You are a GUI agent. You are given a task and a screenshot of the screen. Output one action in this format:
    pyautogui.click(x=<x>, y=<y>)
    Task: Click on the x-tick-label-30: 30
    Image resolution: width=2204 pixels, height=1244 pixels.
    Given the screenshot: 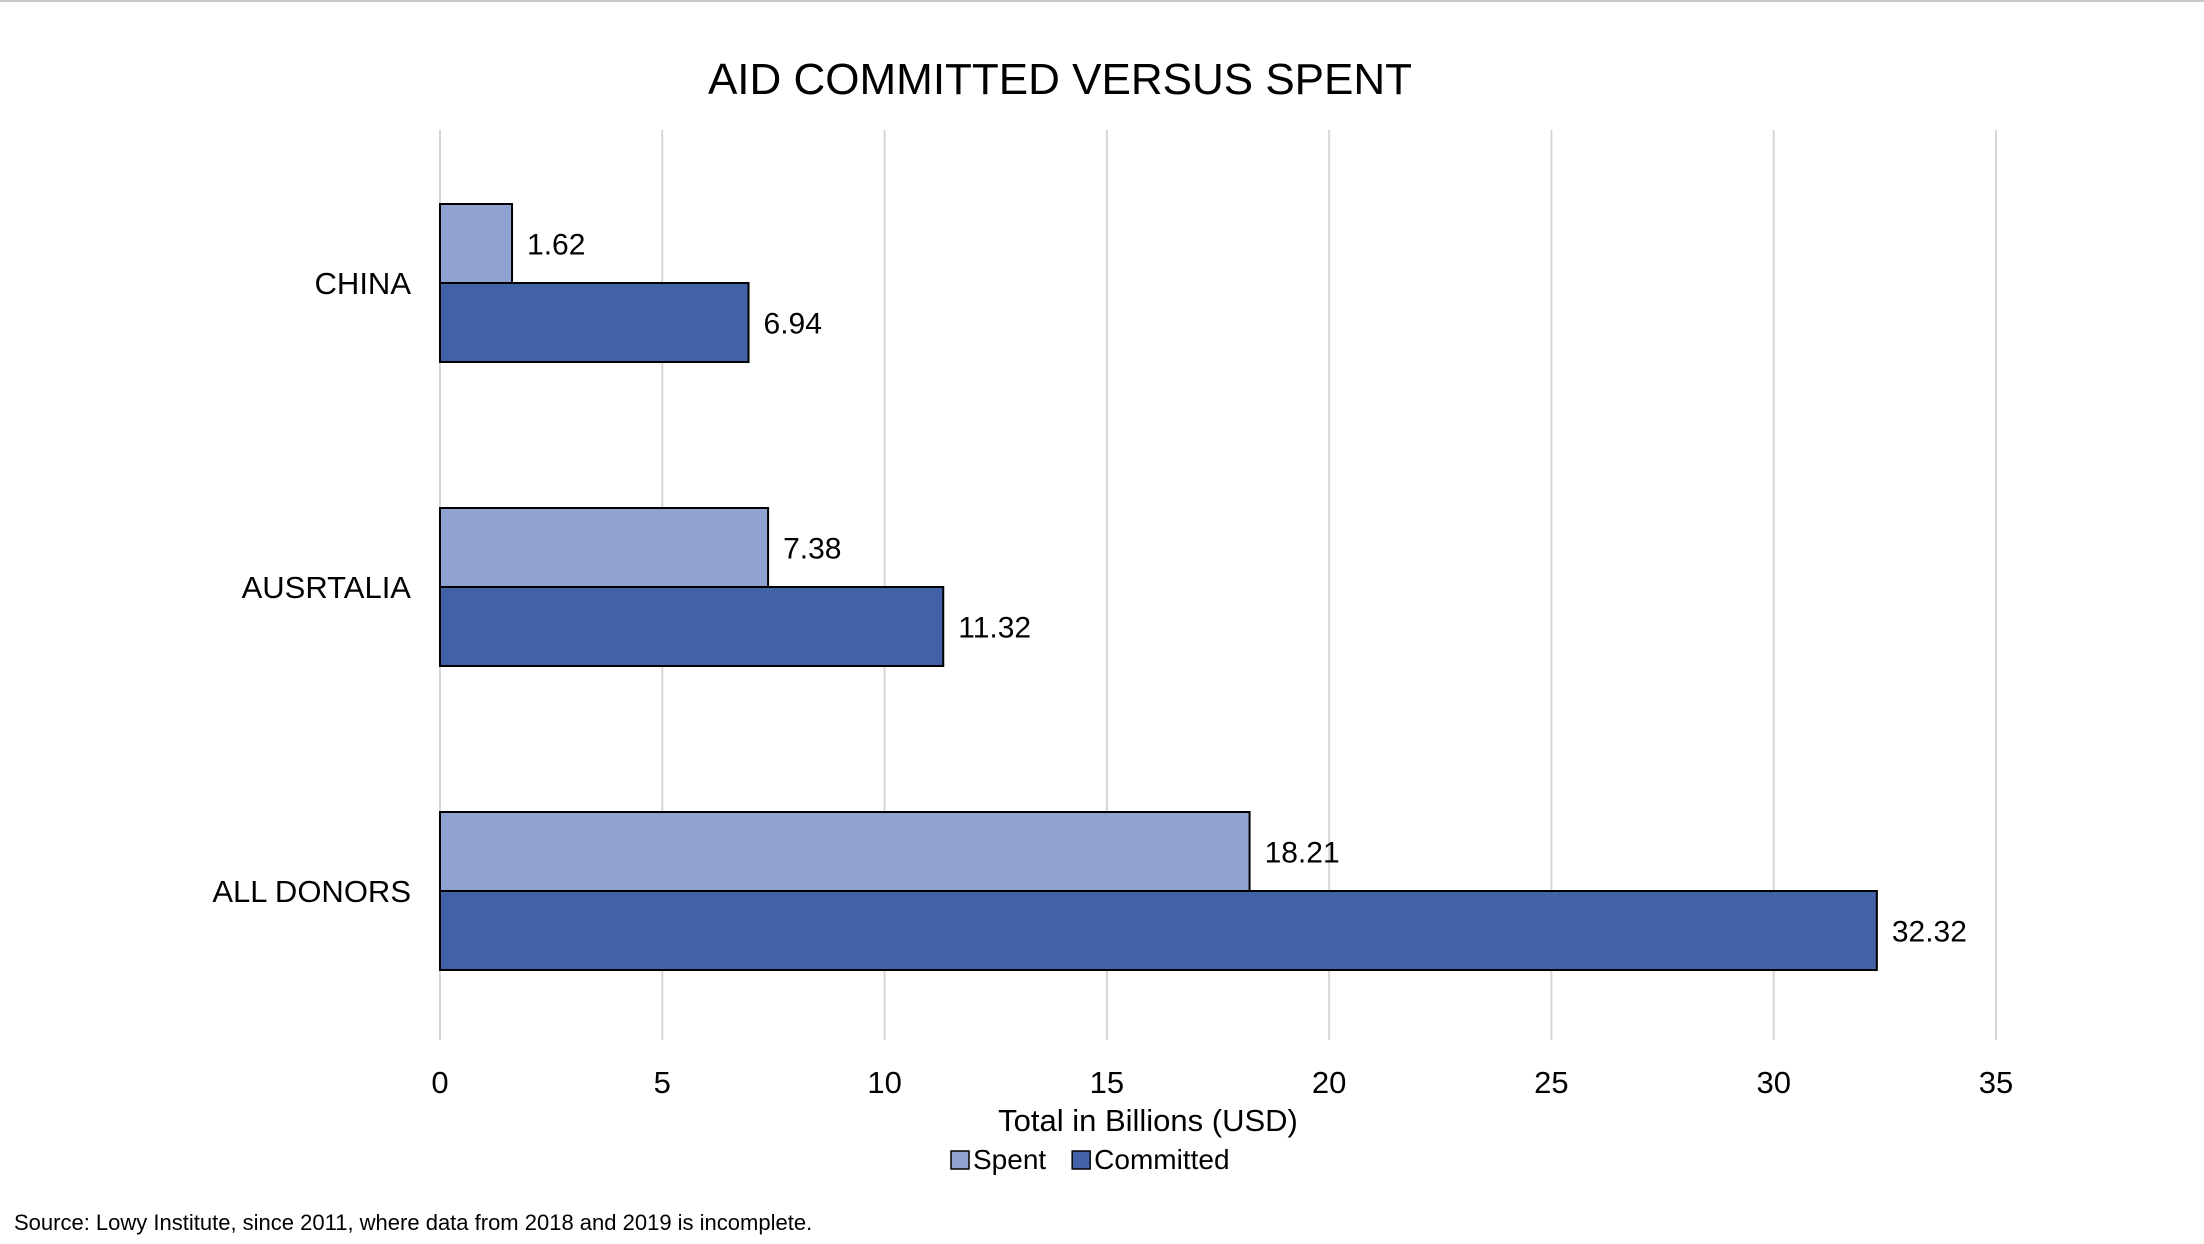 What is the action you would take?
    pyautogui.click(x=1773, y=1082)
    